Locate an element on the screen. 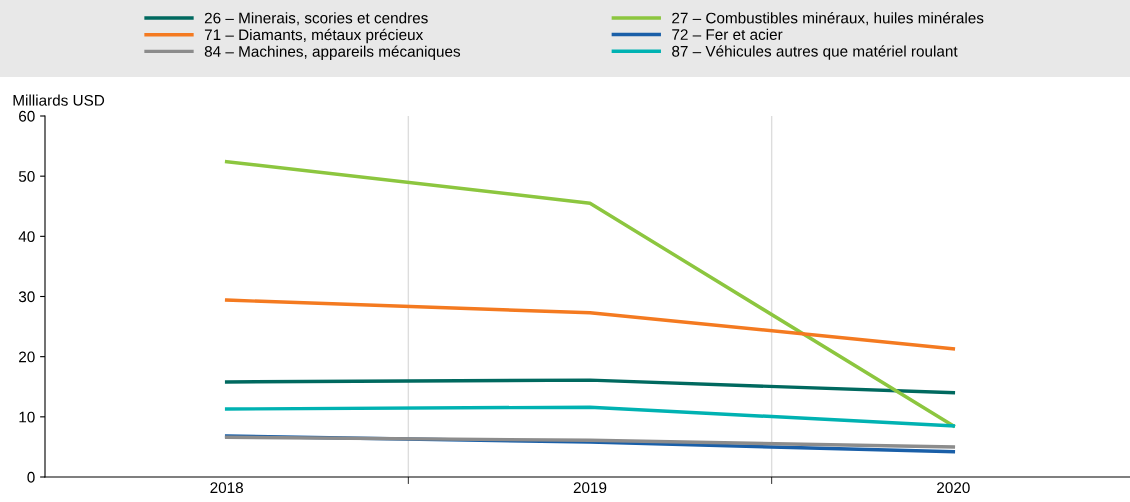 The image size is (1130, 502). y-tick-label: 0 is located at coordinates (31, 477).